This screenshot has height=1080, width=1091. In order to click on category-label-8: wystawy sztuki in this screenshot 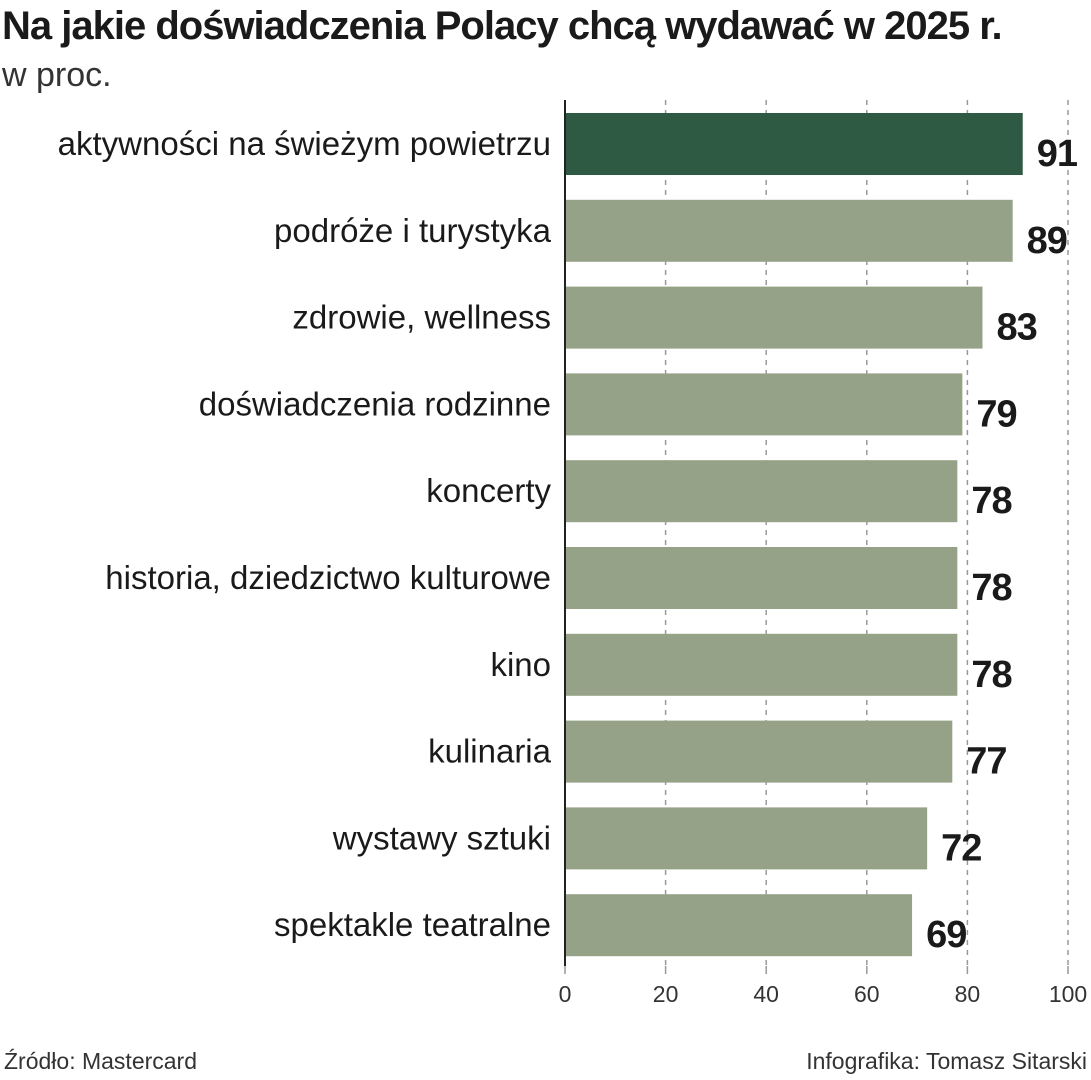, I will do `click(441, 837)`.